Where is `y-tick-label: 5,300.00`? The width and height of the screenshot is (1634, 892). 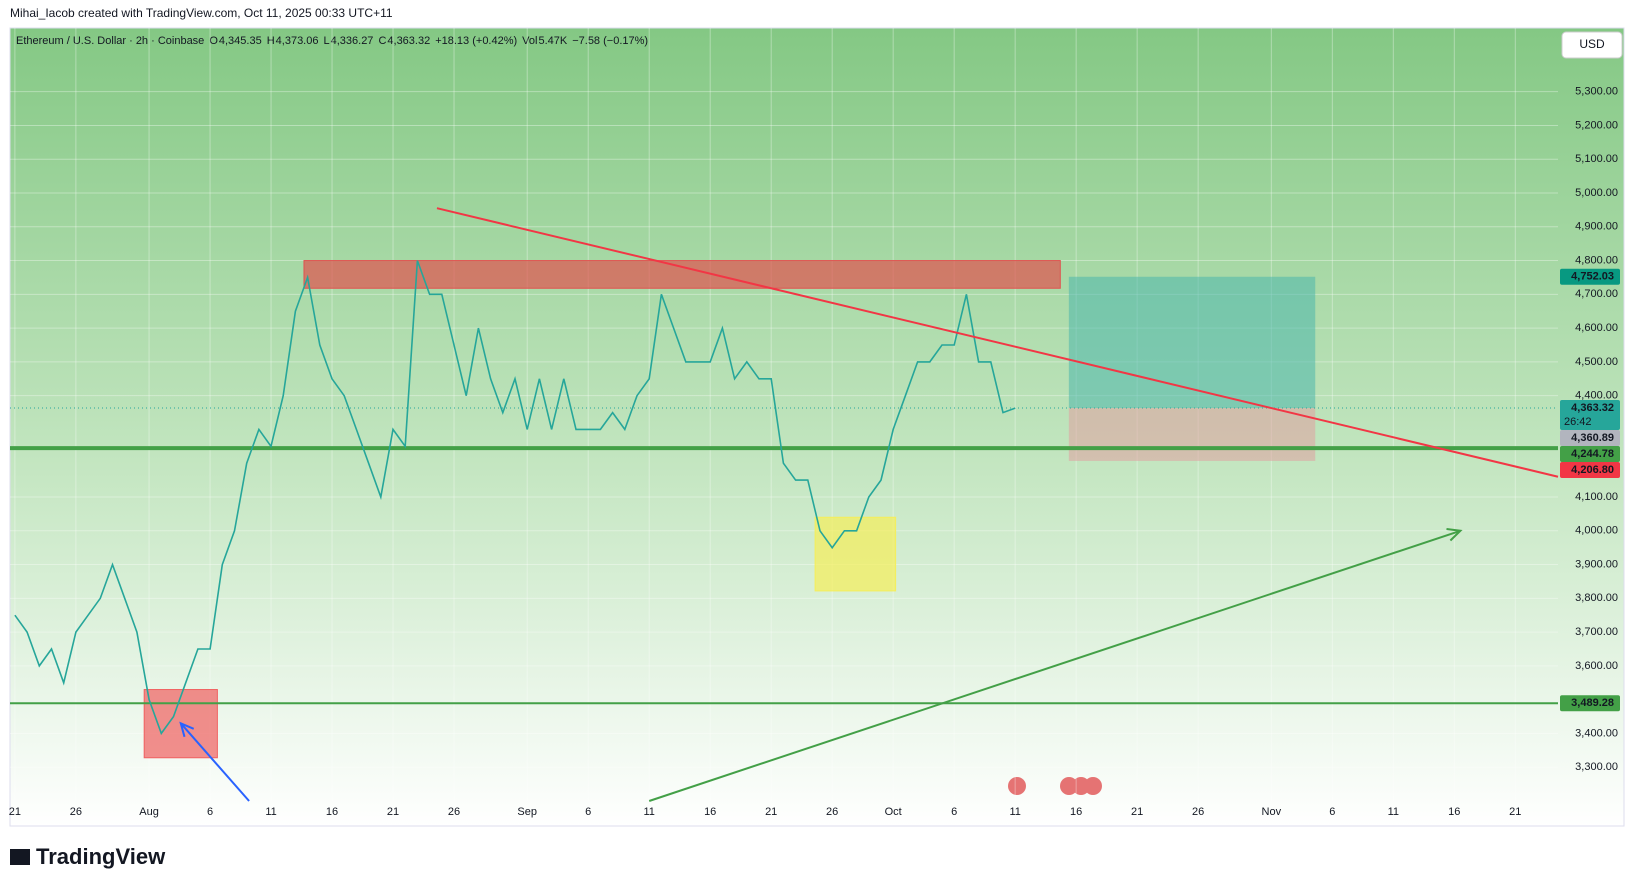
y-tick-label: 5,300.00 is located at coordinates (1596, 92).